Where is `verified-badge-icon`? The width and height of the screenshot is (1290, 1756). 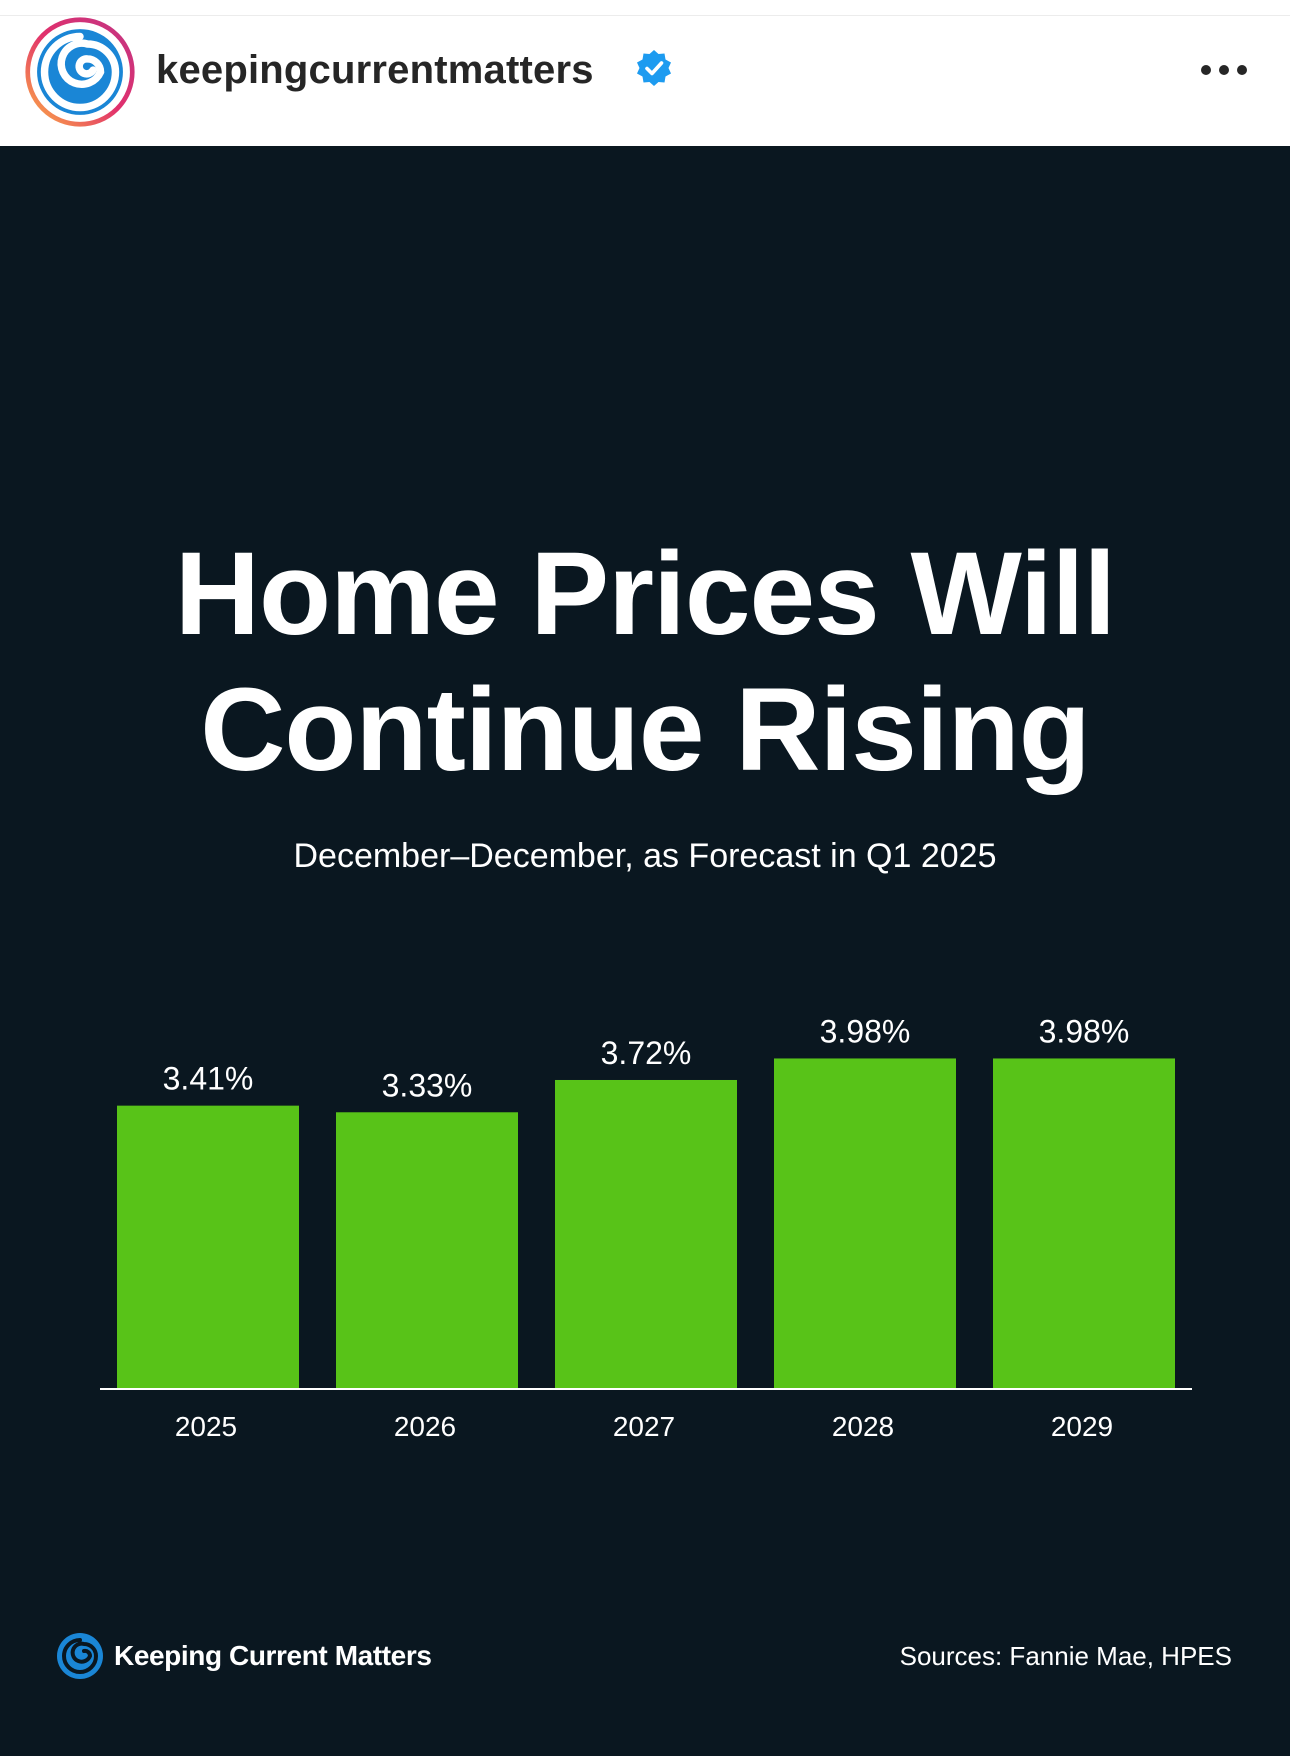
verified-badge-icon is located at coordinates (654, 68).